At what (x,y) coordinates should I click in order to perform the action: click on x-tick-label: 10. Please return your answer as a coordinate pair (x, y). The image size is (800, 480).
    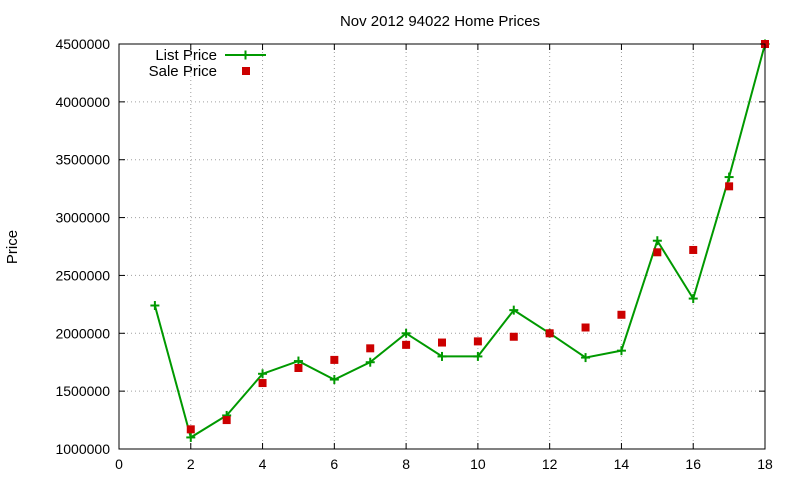
    Looking at the image, I should click on (478, 464).